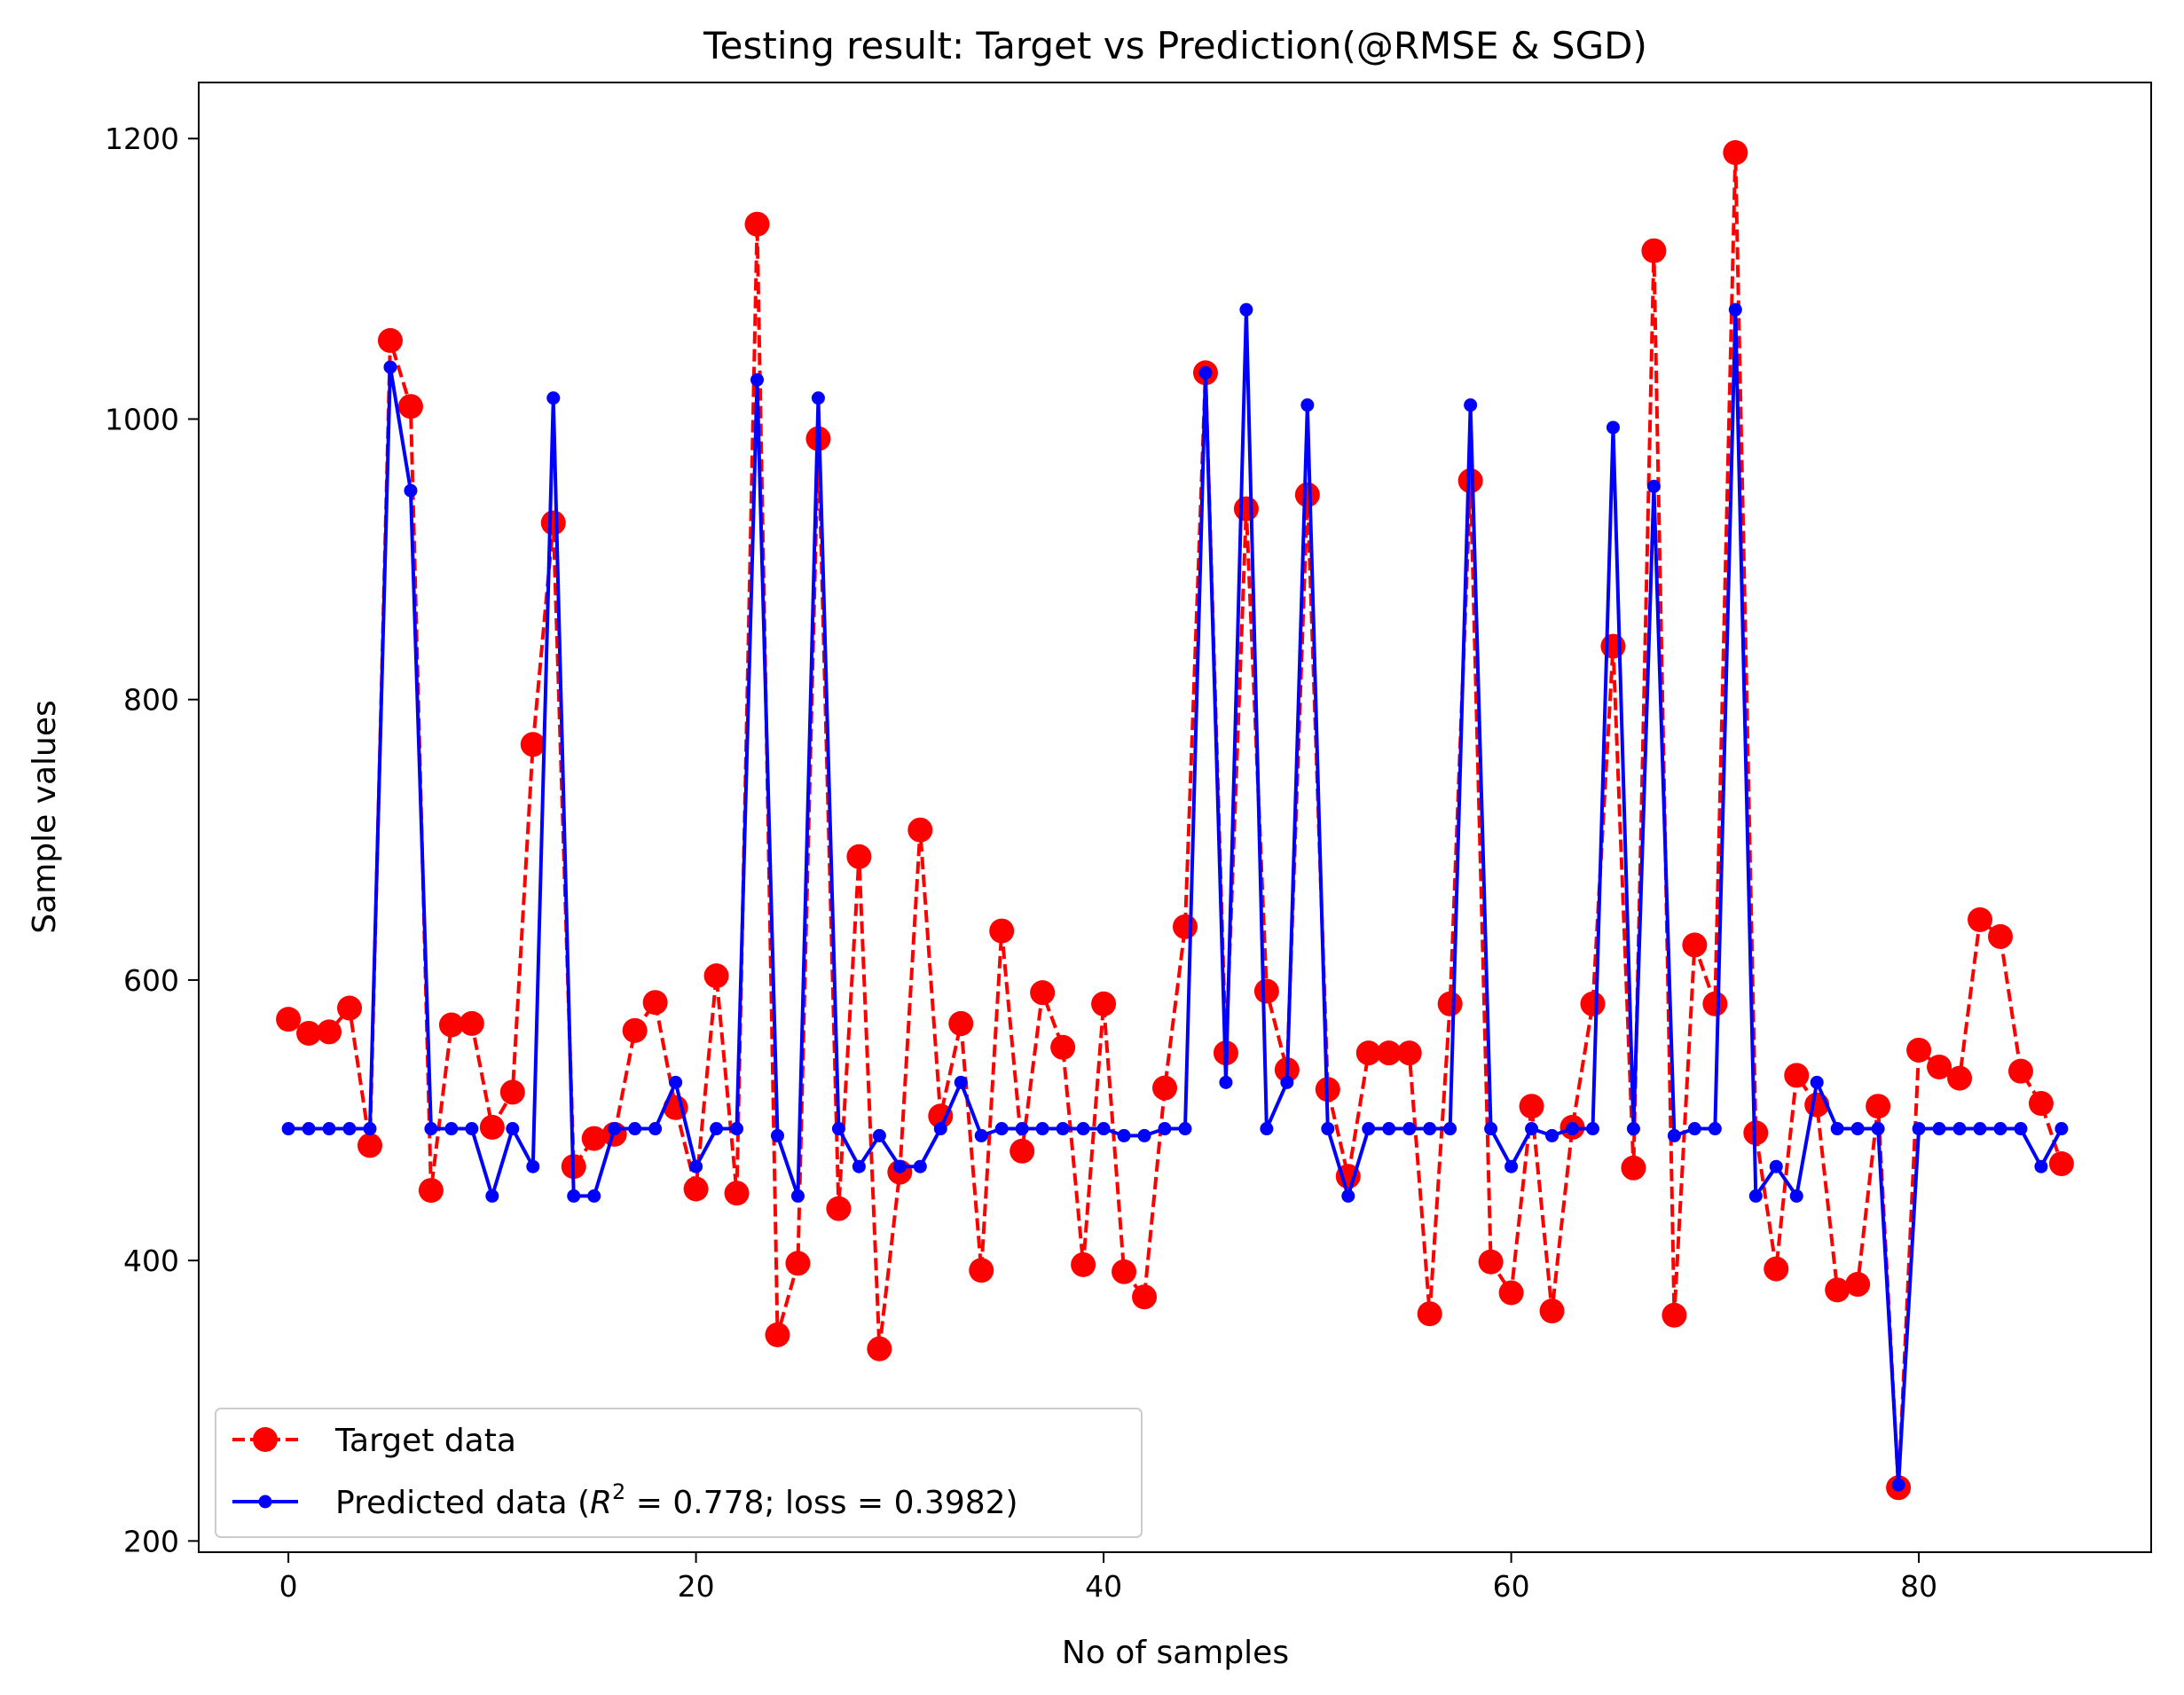 The height and width of the screenshot is (1695, 2184). What do you see at coordinates (1175, 1653) in the screenshot?
I see `x-axis-title: No of samples` at bounding box center [1175, 1653].